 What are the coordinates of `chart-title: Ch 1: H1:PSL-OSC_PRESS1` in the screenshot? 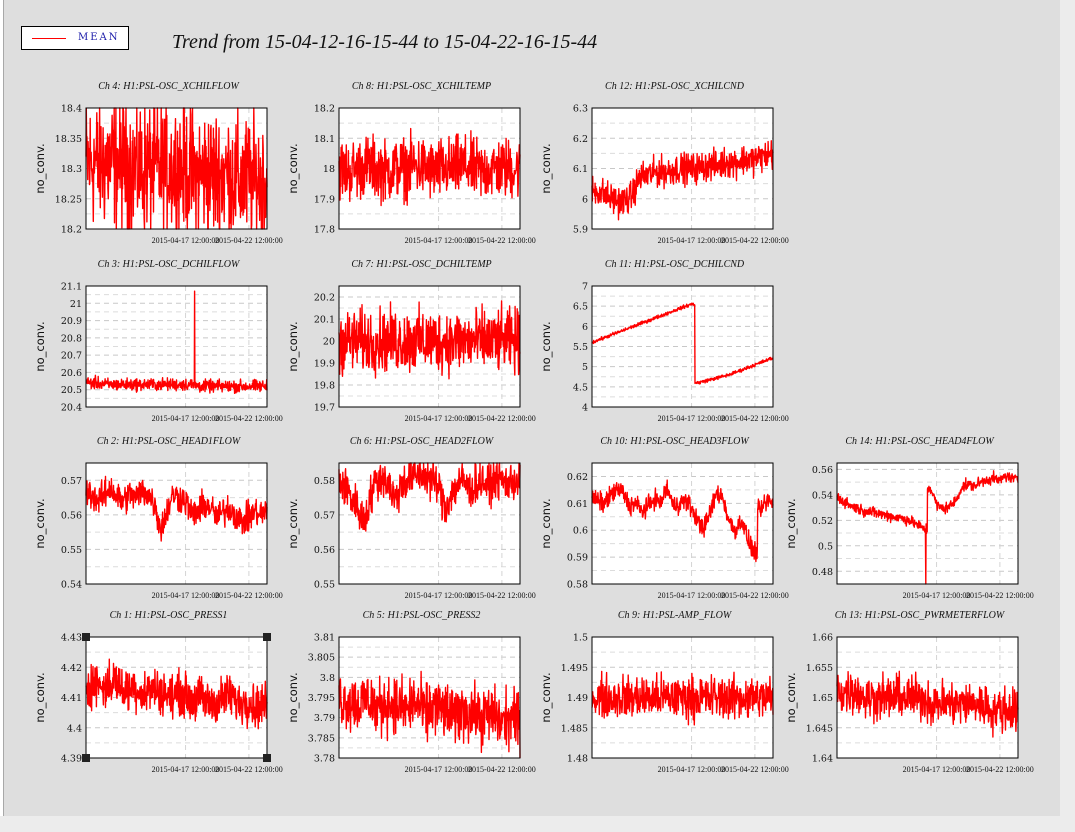 It's located at (169, 615).